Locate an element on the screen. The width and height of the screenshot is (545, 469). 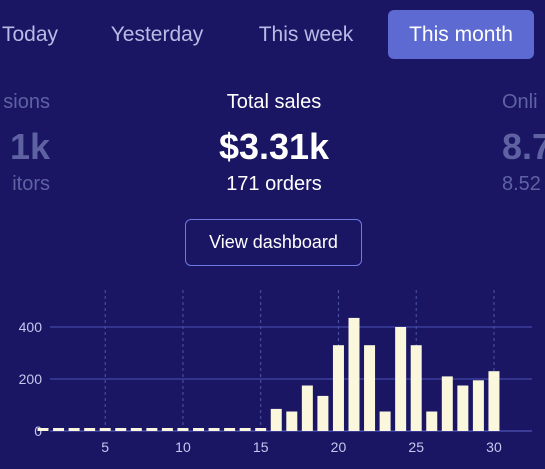
period-tabs: Today Yesterday This week This month is located at coordinates (272, 35).